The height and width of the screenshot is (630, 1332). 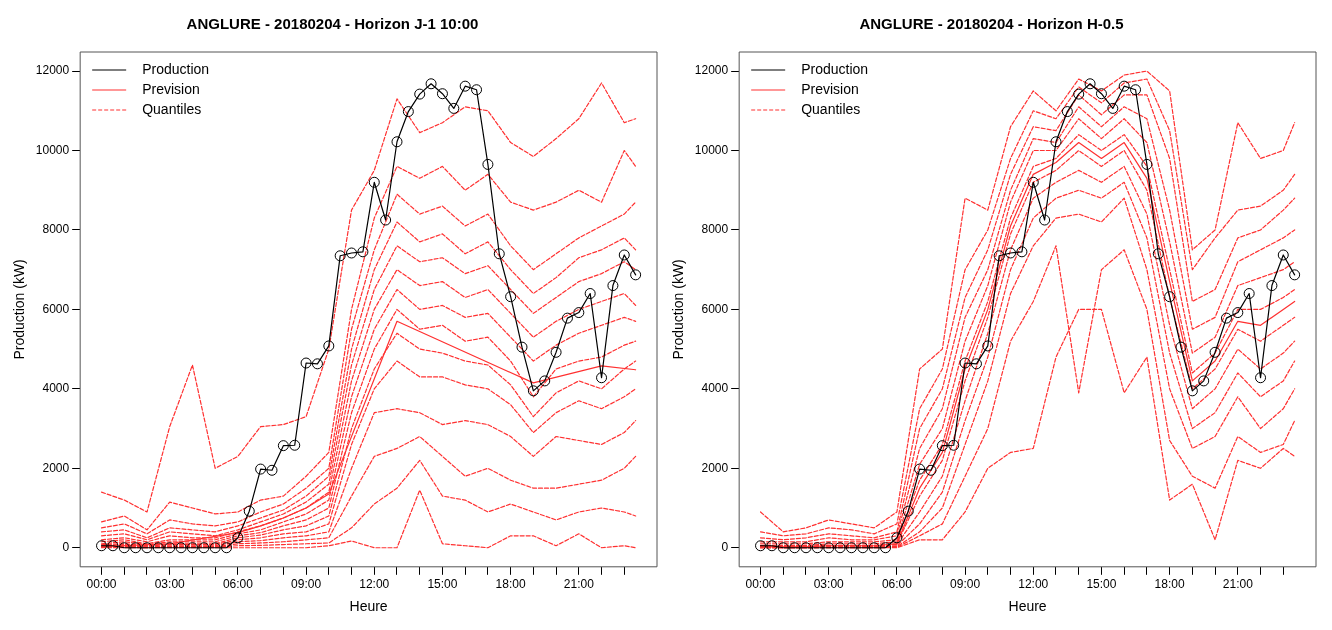 I want to click on chart-title: ANGLURE - 20180204 - Horizon H-0.5, so click(x=991, y=24).